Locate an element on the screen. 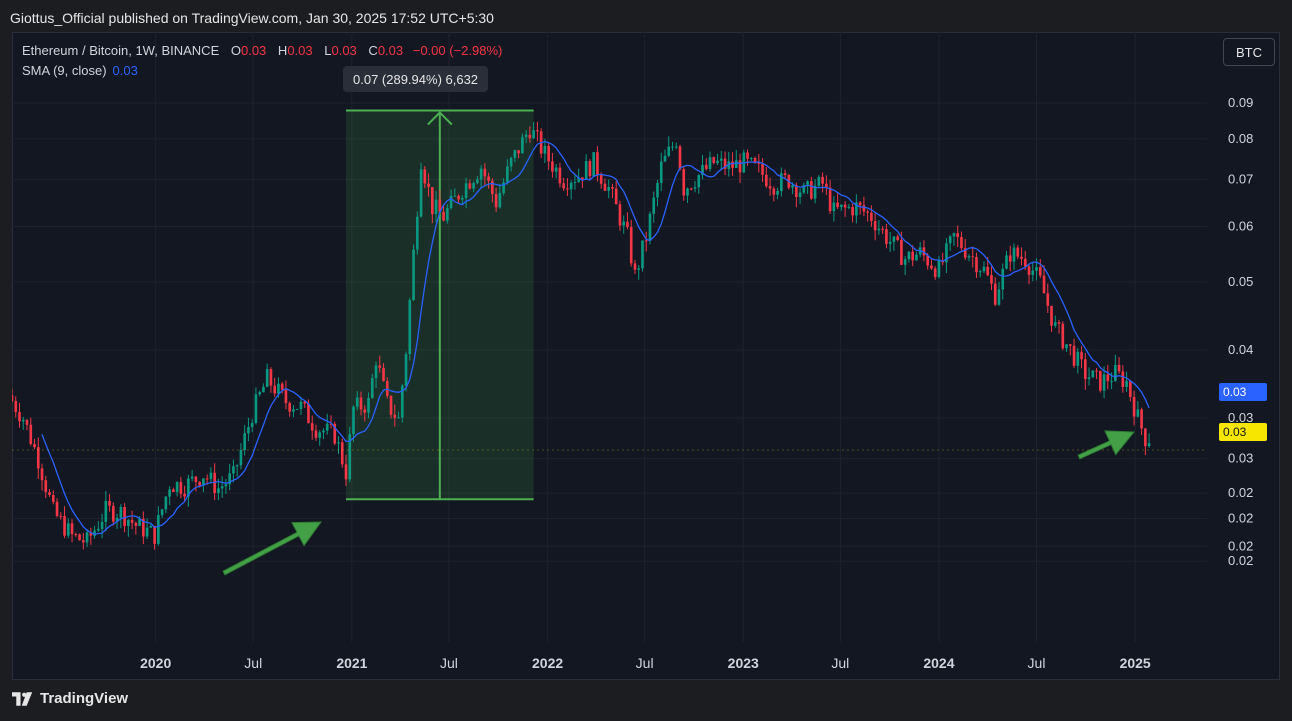 This screenshot has width=1292, height=721. y-tick-label: 0.03 is located at coordinates (1240, 458).